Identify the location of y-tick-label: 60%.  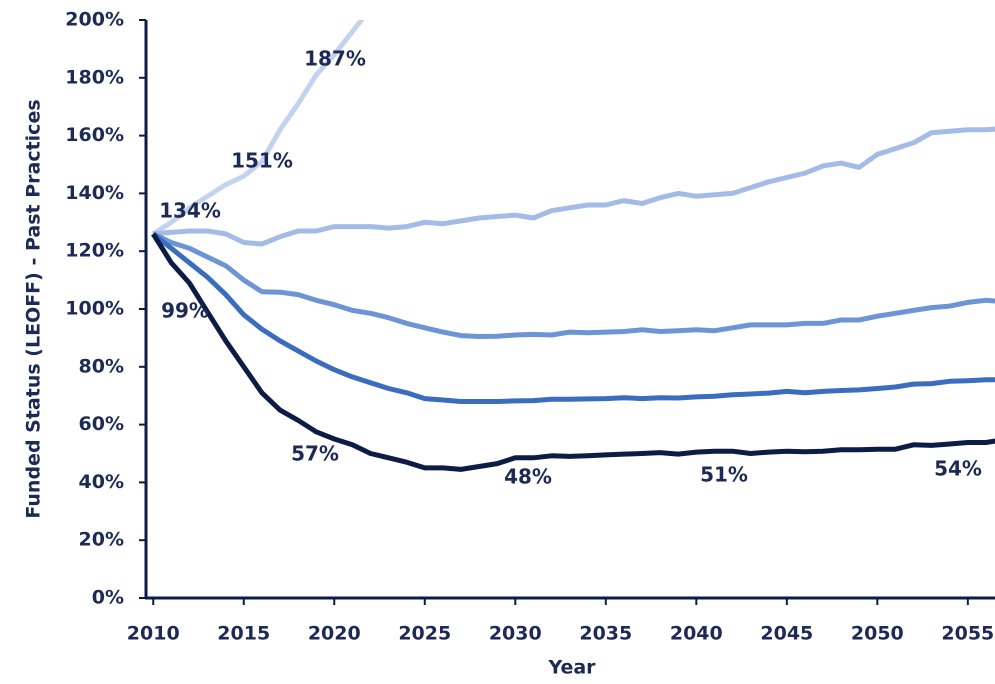
(101, 424).